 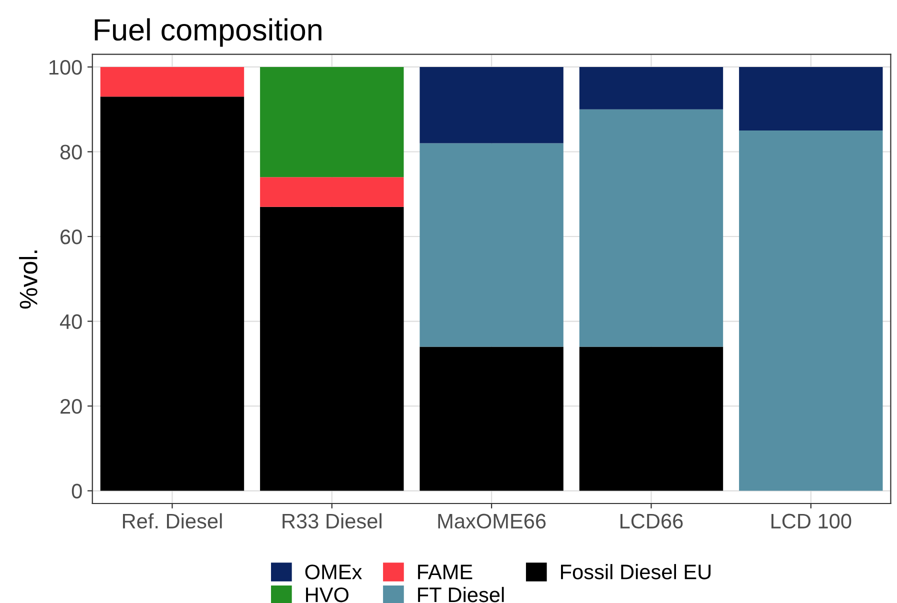 What do you see at coordinates (71, 406) in the screenshot?
I see `y-tick-label: 20` at bounding box center [71, 406].